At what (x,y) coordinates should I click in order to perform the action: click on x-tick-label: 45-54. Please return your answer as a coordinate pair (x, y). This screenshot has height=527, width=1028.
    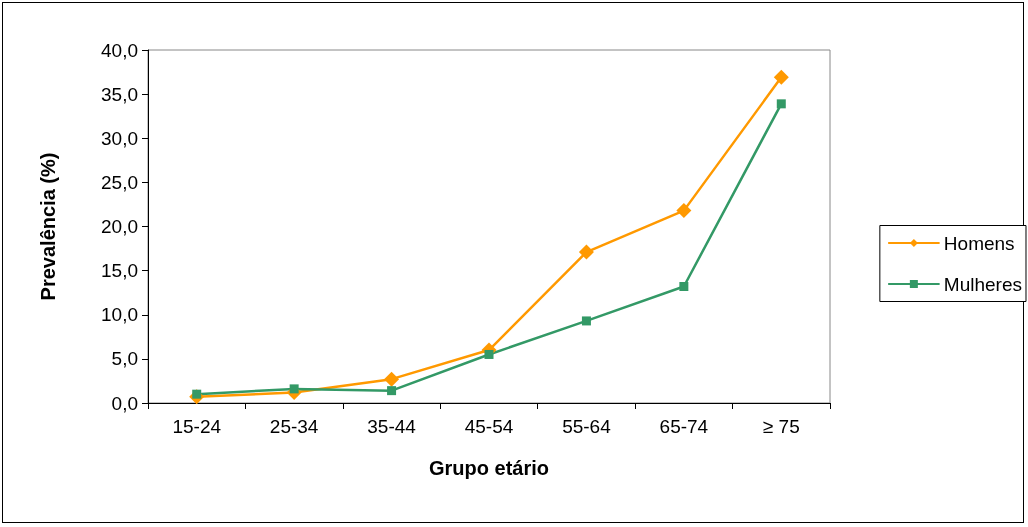
    Looking at the image, I should click on (489, 426).